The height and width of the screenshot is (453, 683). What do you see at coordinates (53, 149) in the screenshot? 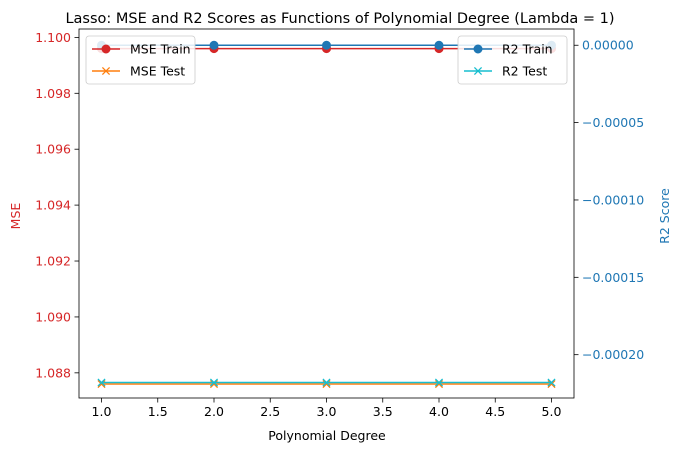
I see `left-y-tick-label: 1.096` at bounding box center [53, 149].